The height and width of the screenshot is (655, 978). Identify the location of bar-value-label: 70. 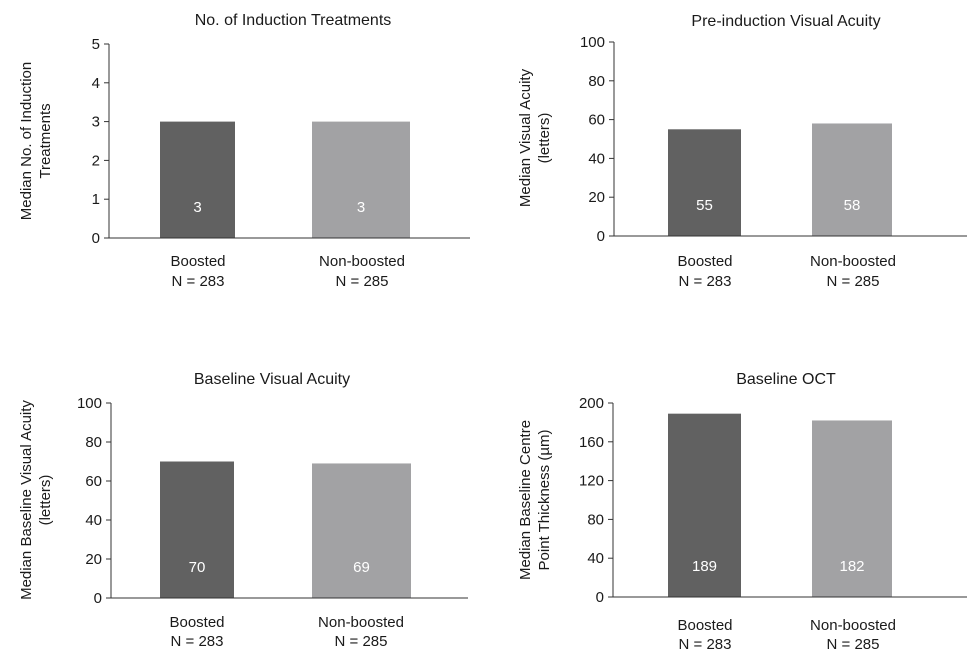
(197, 567).